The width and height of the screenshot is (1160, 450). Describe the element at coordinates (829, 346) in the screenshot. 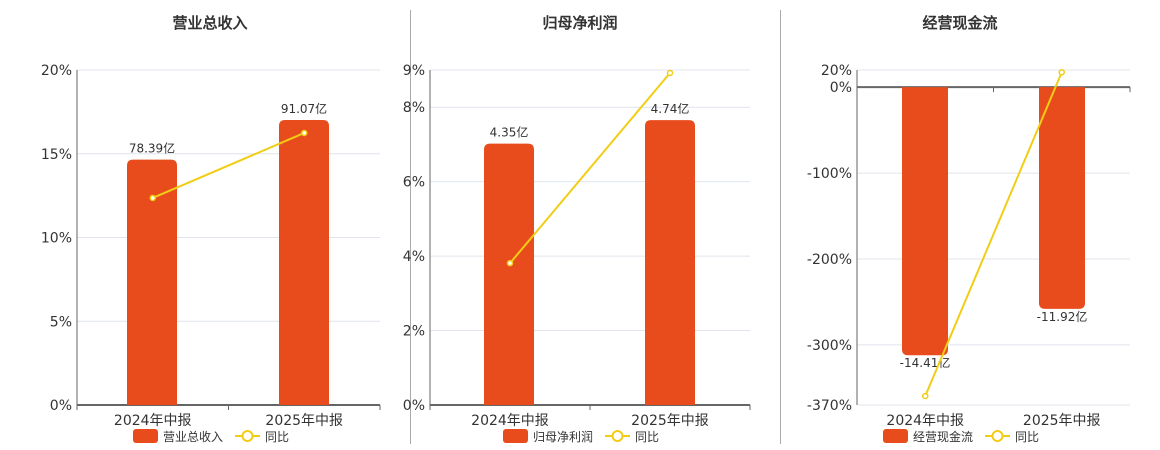

I see `y-tick-label: -300%` at that location.